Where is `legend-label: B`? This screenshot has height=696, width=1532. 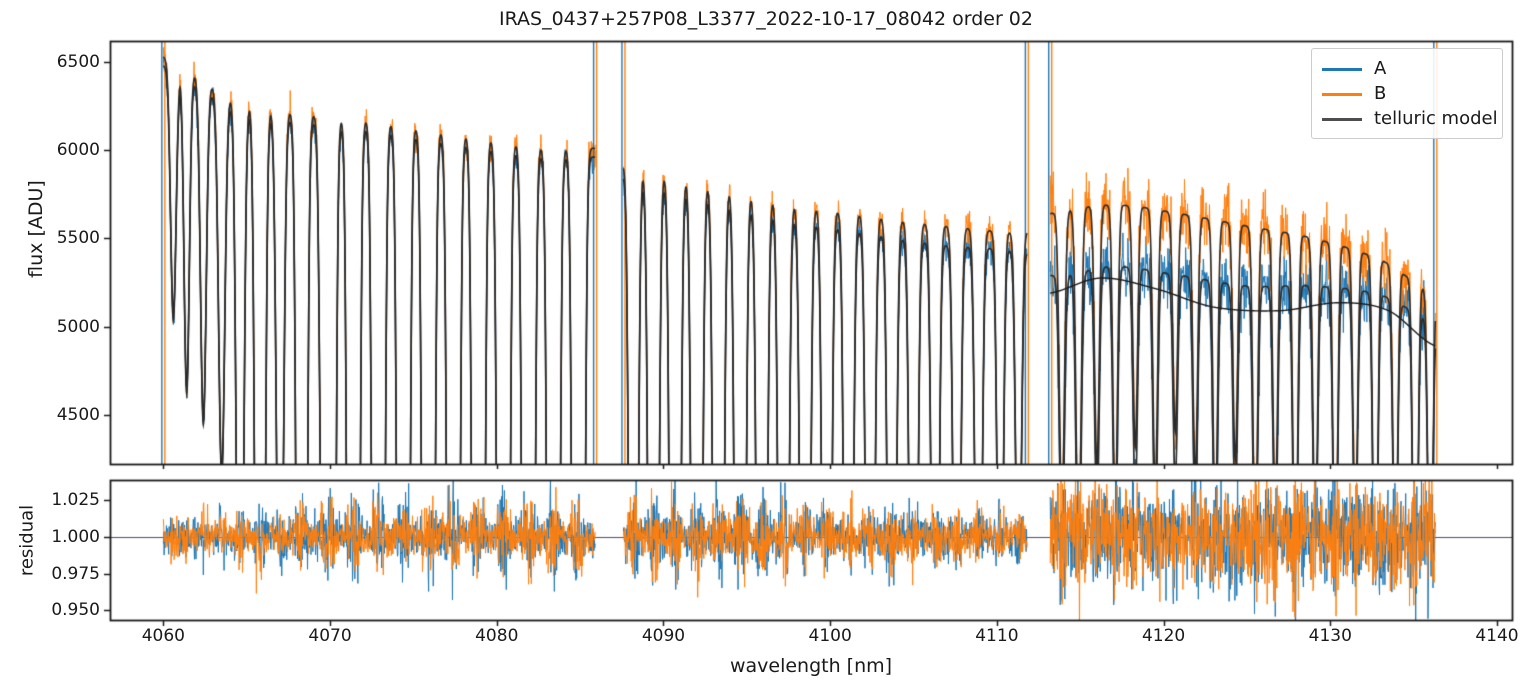
legend-label: B is located at coordinates (1380, 93).